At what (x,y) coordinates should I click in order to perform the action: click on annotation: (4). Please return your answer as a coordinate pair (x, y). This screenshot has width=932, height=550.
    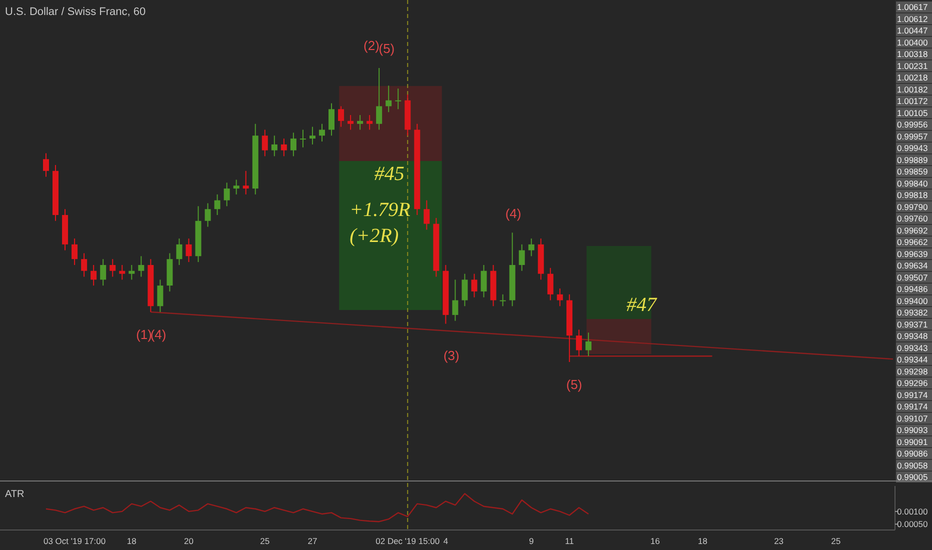
    Looking at the image, I should click on (158, 334).